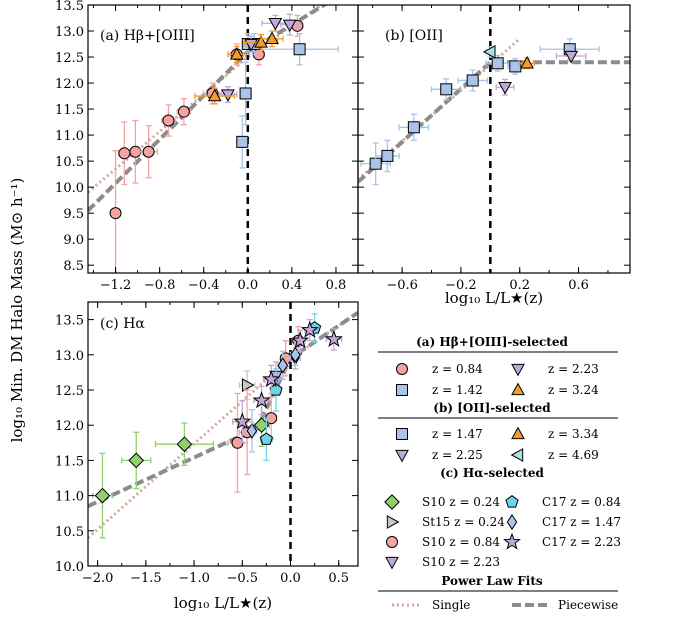 This screenshot has width=700, height=621. I want to click on legend-c-s10-223-marker, so click(392, 563).